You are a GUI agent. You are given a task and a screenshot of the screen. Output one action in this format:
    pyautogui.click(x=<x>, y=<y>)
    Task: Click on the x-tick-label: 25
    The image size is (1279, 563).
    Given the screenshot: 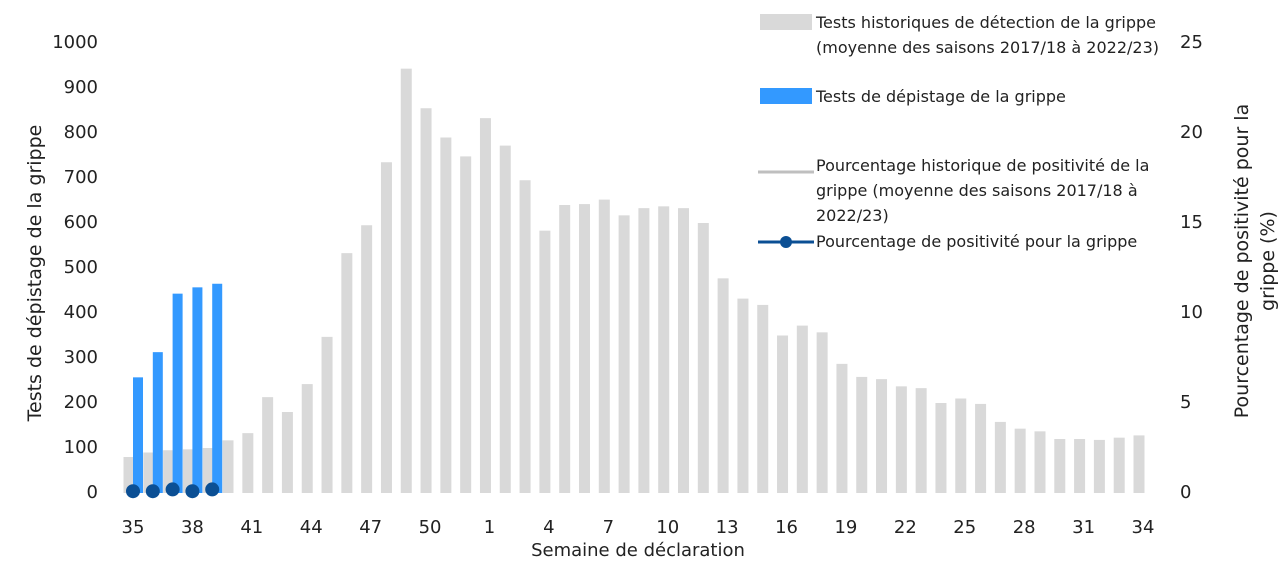 What is the action you would take?
    pyautogui.click(x=964, y=527)
    